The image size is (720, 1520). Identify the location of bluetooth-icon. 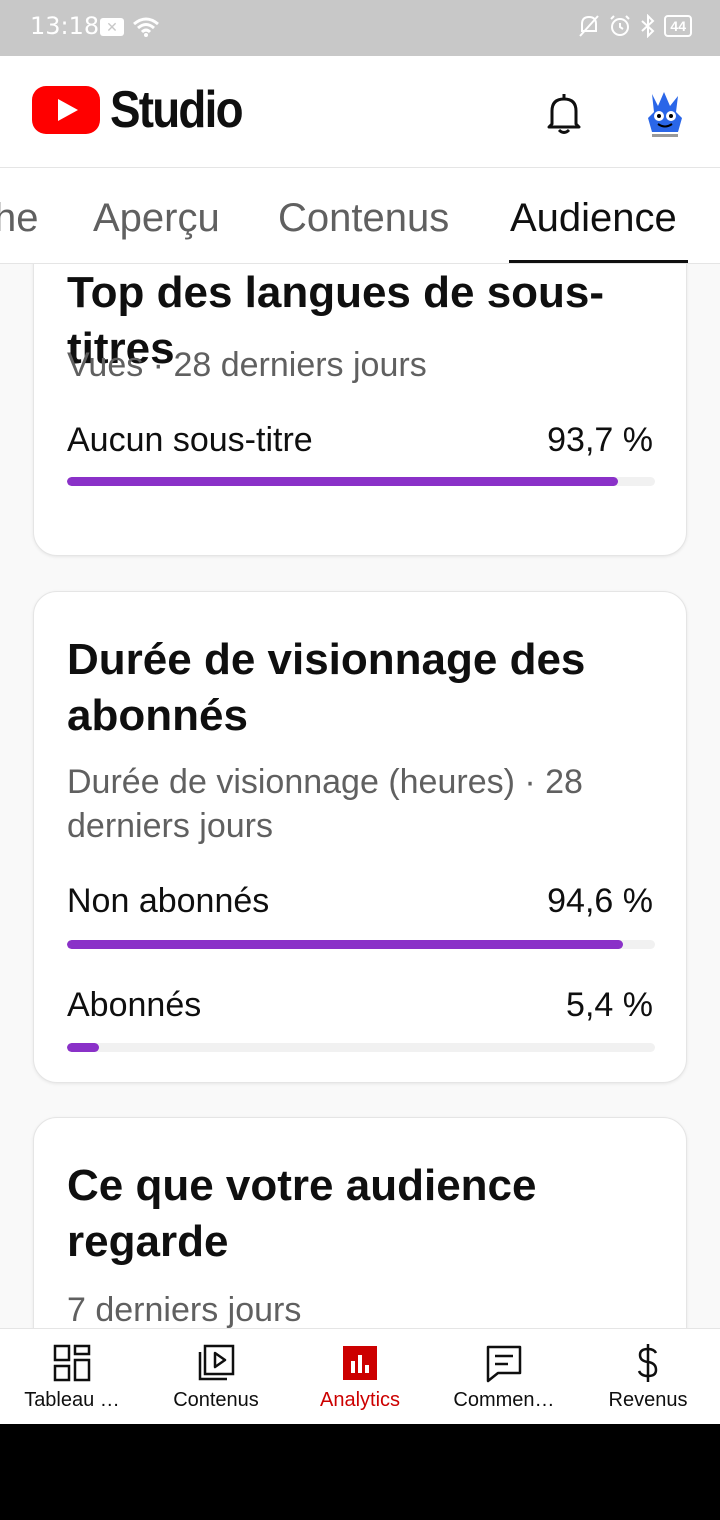
(648, 26).